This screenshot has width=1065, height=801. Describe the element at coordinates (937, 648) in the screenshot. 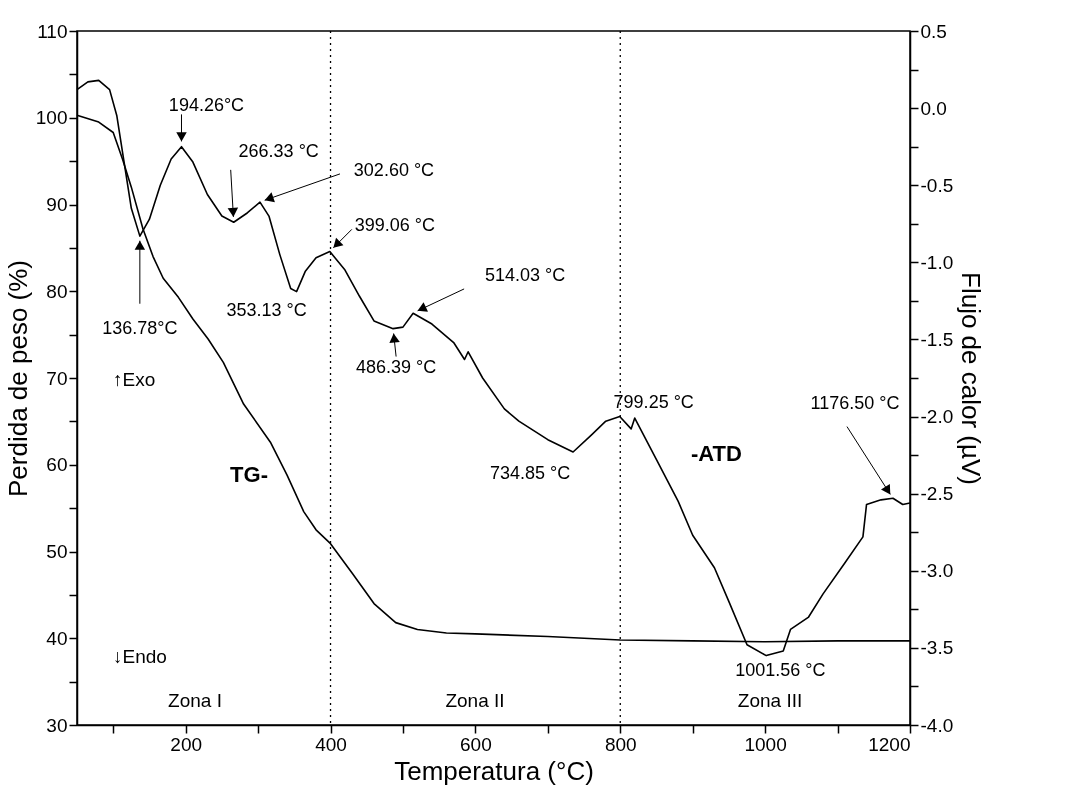

I see `y2-tick-label: -3.5` at that location.